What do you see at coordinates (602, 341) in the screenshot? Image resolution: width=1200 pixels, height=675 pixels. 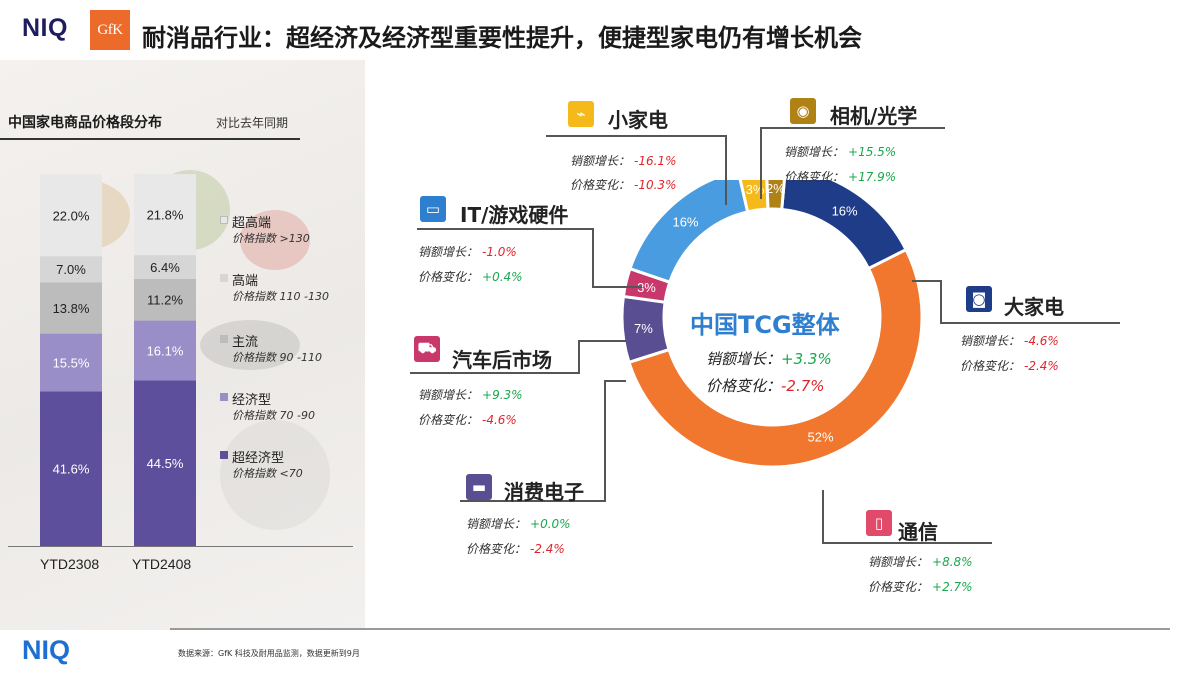 I see `connector-auto-h2` at bounding box center [602, 341].